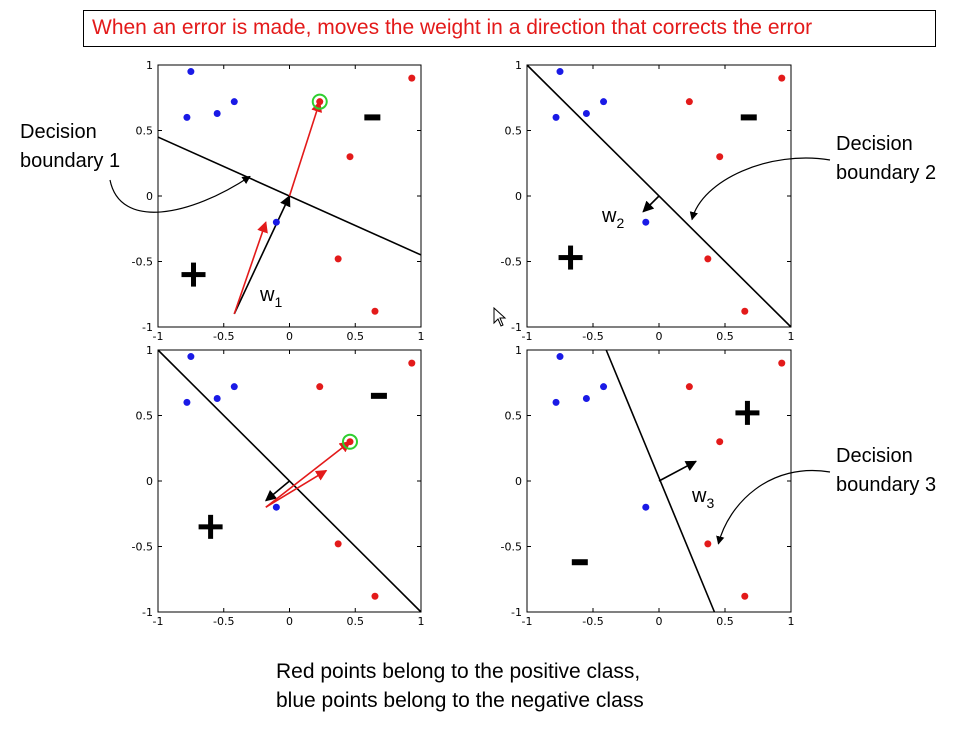  I want to click on decision-boundary-annotation: Decision boundary 3, so click(826, 495).